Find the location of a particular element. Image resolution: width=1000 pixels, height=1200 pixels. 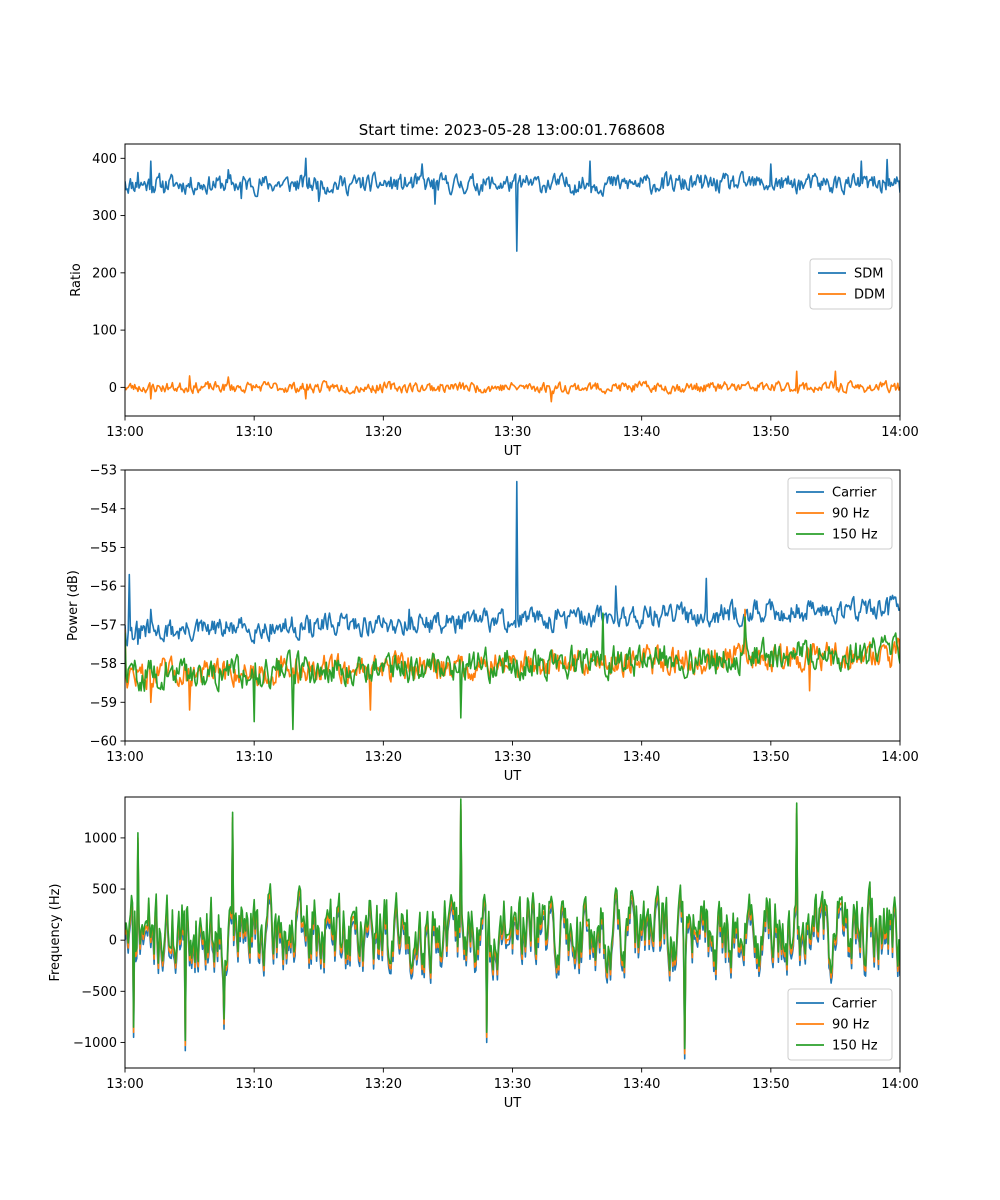

y-tick-label: 100 is located at coordinates (104, 331).